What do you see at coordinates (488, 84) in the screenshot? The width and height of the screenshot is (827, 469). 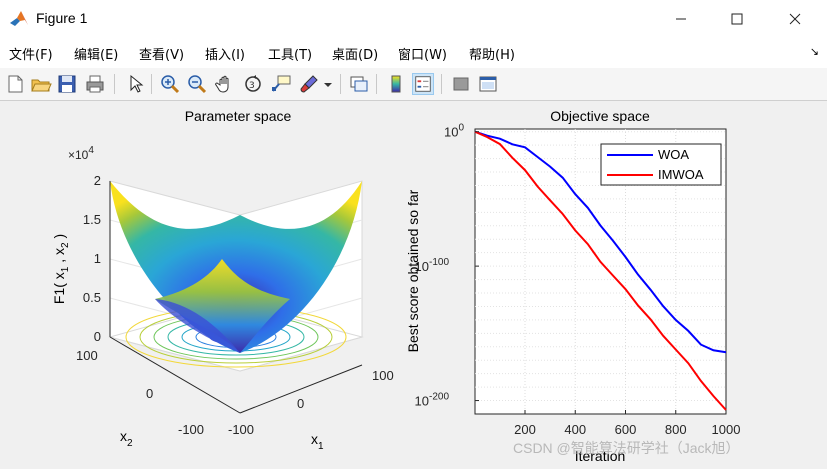 I see `show-plot-tools-icon` at bounding box center [488, 84].